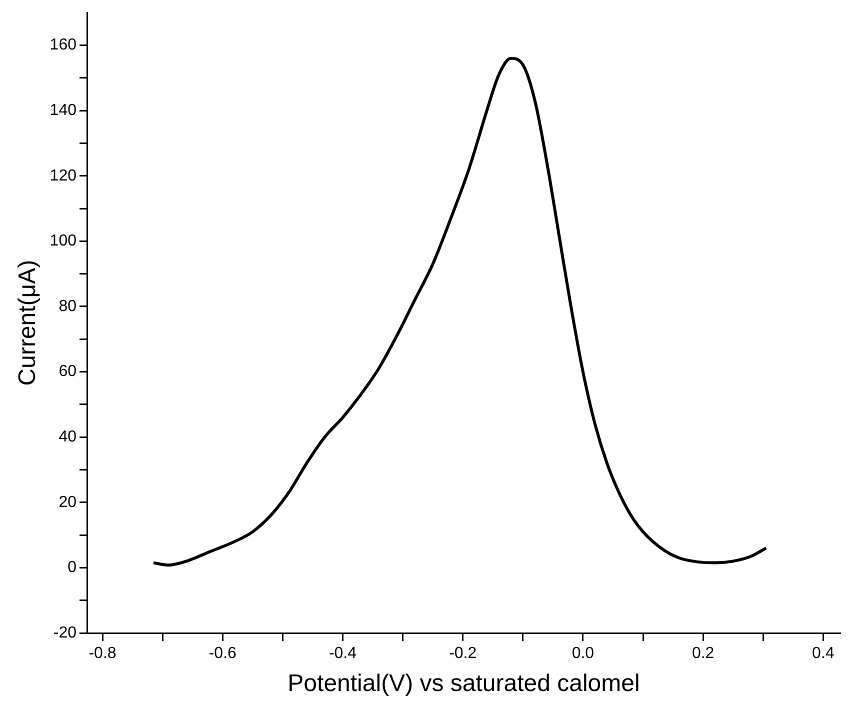 The width and height of the screenshot is (854, 713). Describe the element at coordinates (67, 502) in the screenshot. I see `y-tick-label: 20` at that location.